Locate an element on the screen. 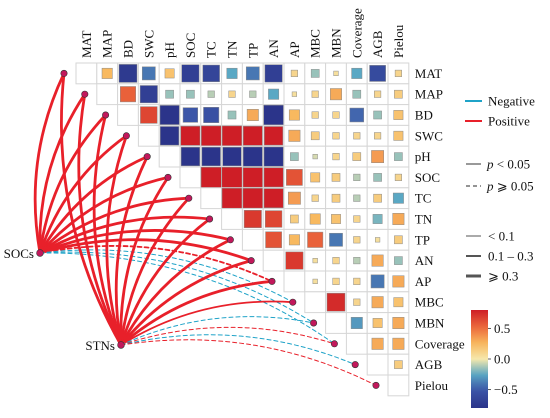 The height and width of the screenshot is (418, 550). square-mat-tn is located at coordinates (232, 73).